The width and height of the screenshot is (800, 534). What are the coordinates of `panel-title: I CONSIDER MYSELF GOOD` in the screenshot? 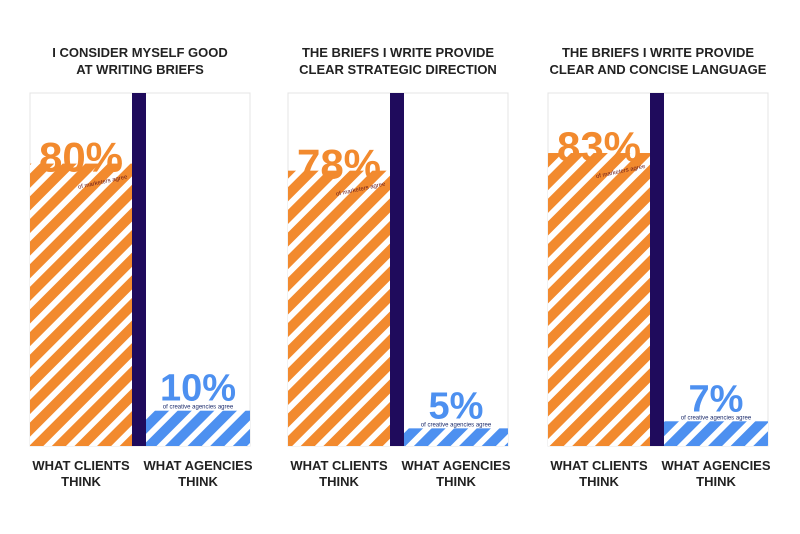 It's located at (140, 52).